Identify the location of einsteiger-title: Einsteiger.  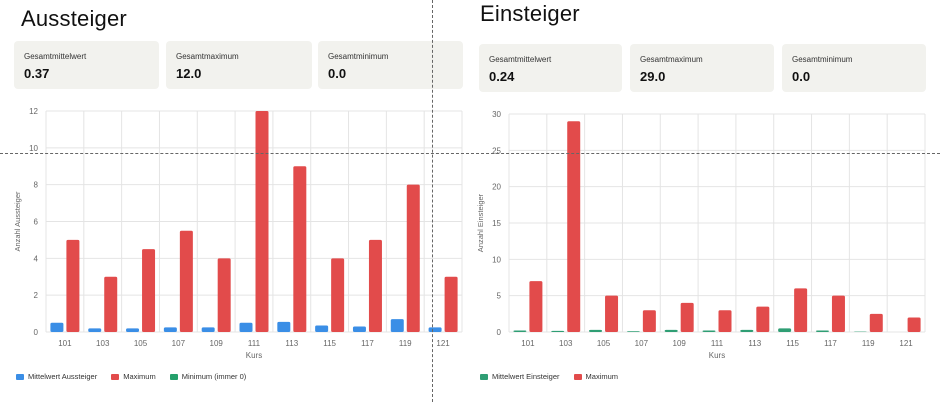
(530, 13).